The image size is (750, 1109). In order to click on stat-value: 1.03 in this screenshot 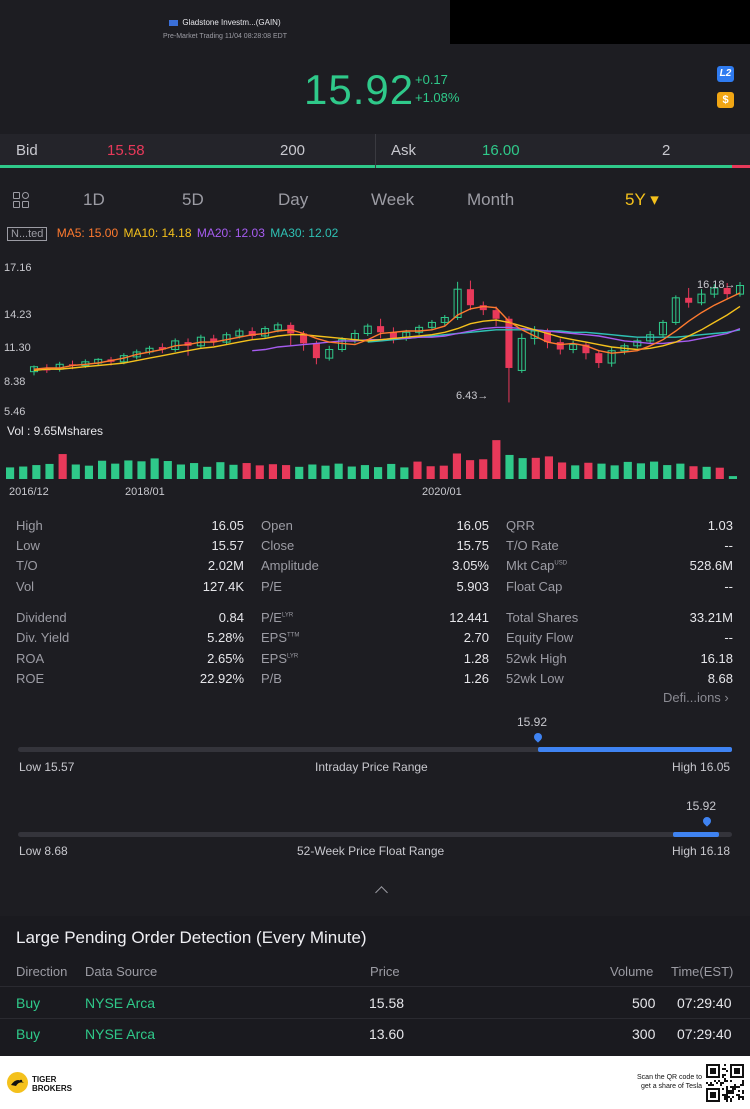, I will do `click(720, 525)`.